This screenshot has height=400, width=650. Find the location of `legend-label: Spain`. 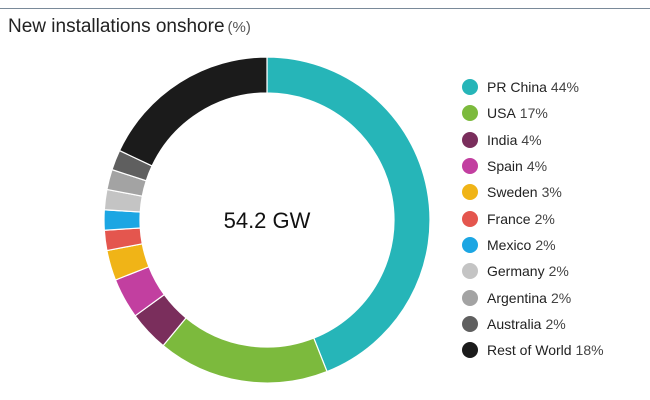

legend-label: Spain is located at coordinates (505, 166).